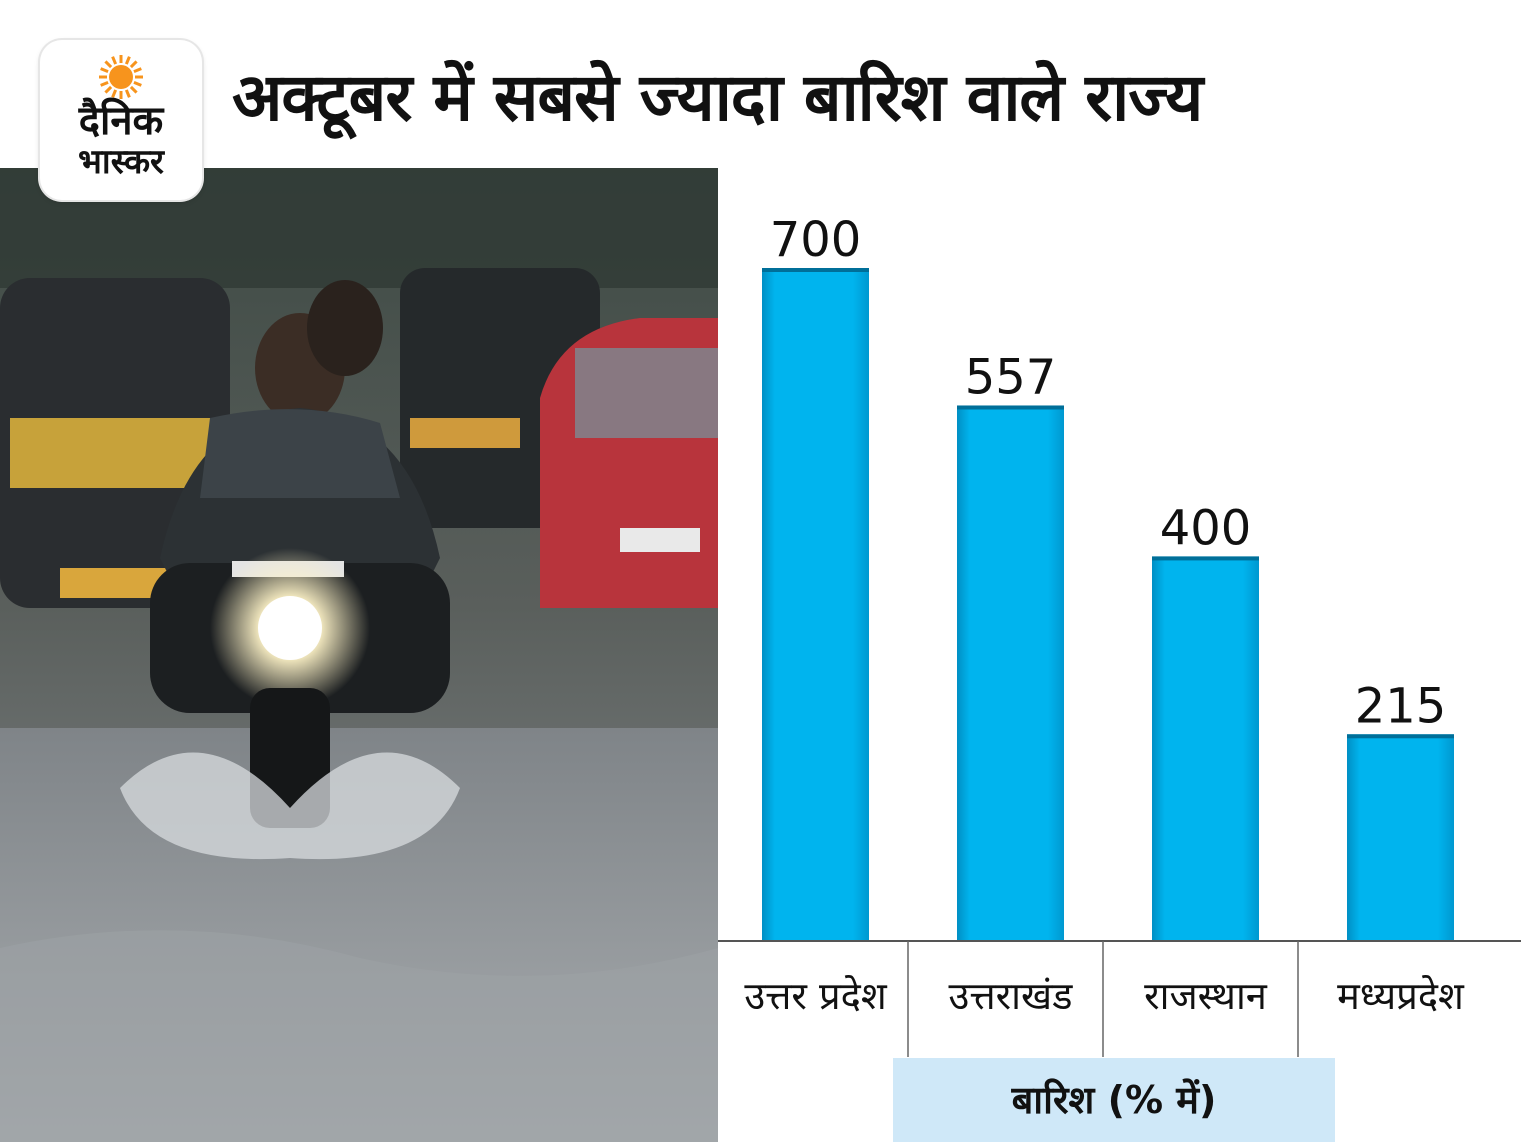  I want to click on dainik-bhaskar-logo: दैनिक भास्कर, so click(121, 120).